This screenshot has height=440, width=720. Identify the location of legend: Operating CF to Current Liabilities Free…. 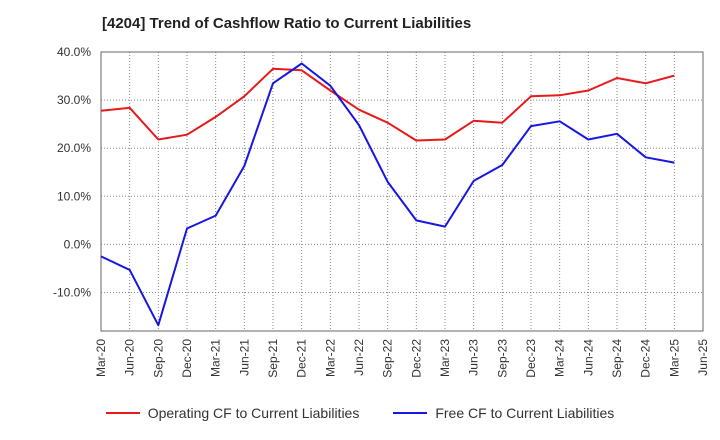
(360, 413).